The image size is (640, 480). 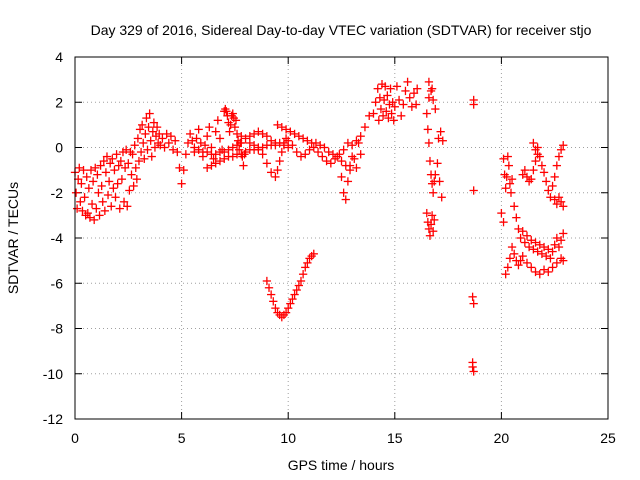 What do you see at coordinates (75, 438) in the screenshot?
I see `x-tick-label: 0` at bounding box center [75, 438].